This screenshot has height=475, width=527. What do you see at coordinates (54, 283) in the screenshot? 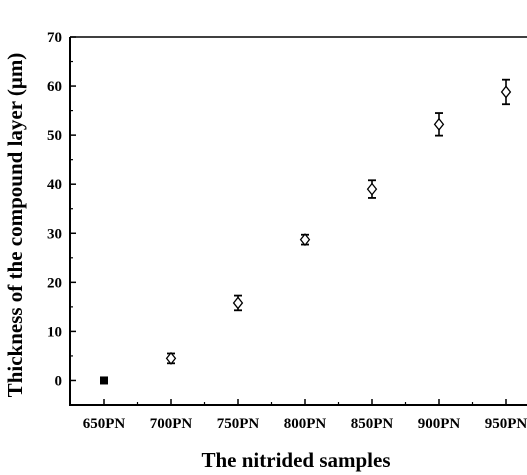
I see `y-tick-label: 20` at bounding box center [54, 283].